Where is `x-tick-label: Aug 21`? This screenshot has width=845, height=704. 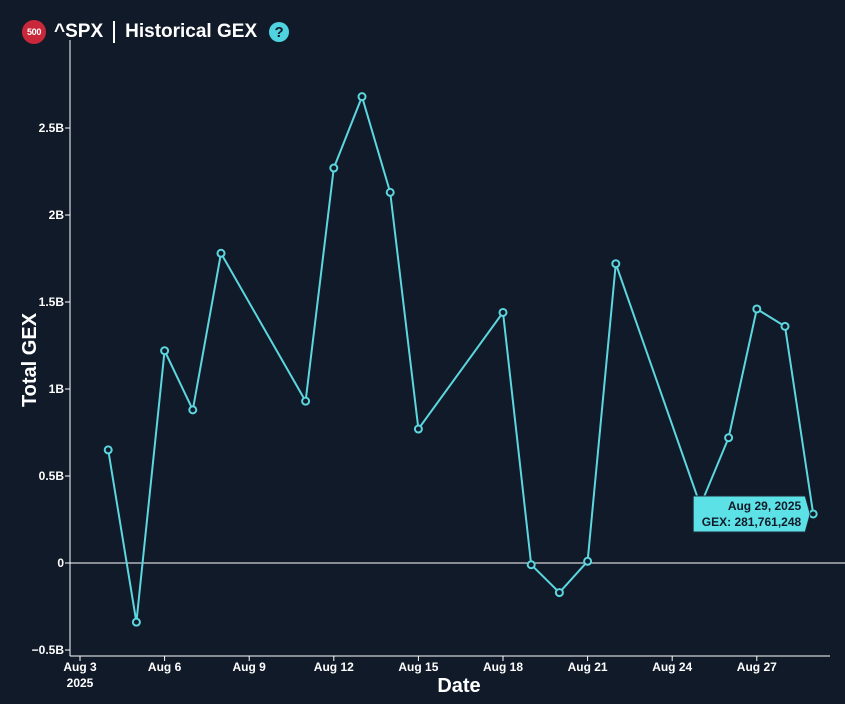 x-tick-label: Aug 21 is located at coordinates (588, 667).